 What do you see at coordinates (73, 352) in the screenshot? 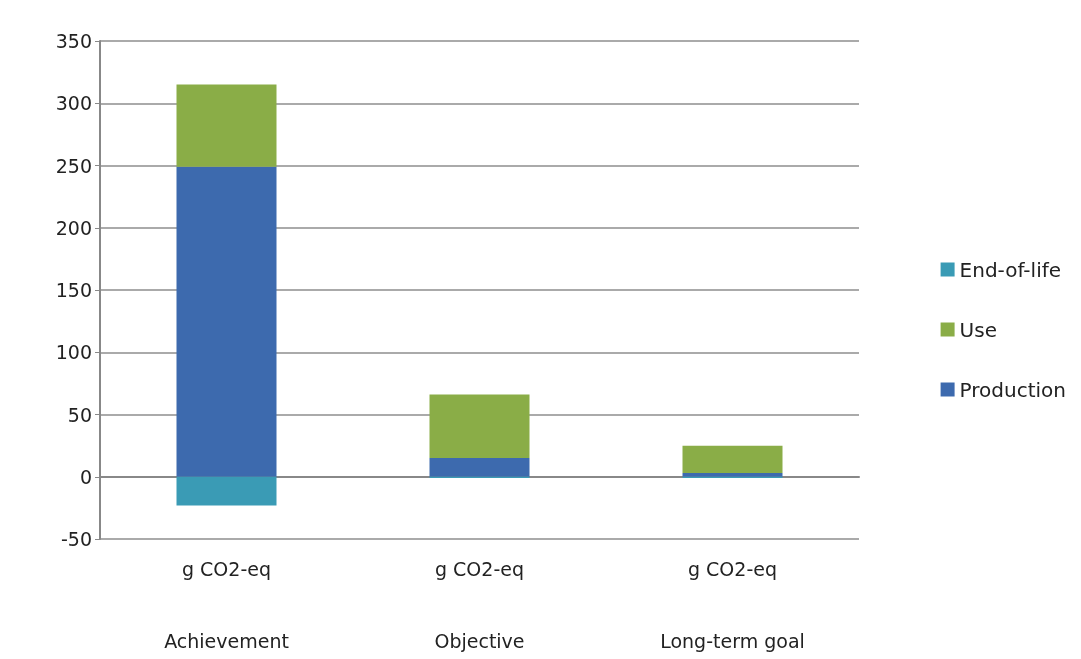
I see `y-tick-label: 100` at bounding box center [73, 352].